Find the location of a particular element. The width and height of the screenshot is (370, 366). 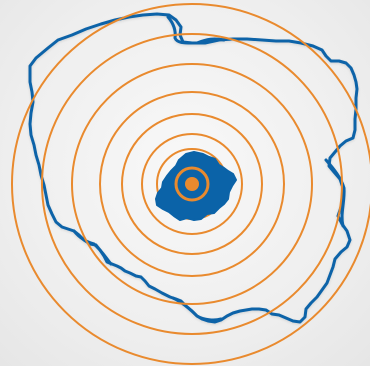

center-marker-icon is located at coordinates (192, 184).